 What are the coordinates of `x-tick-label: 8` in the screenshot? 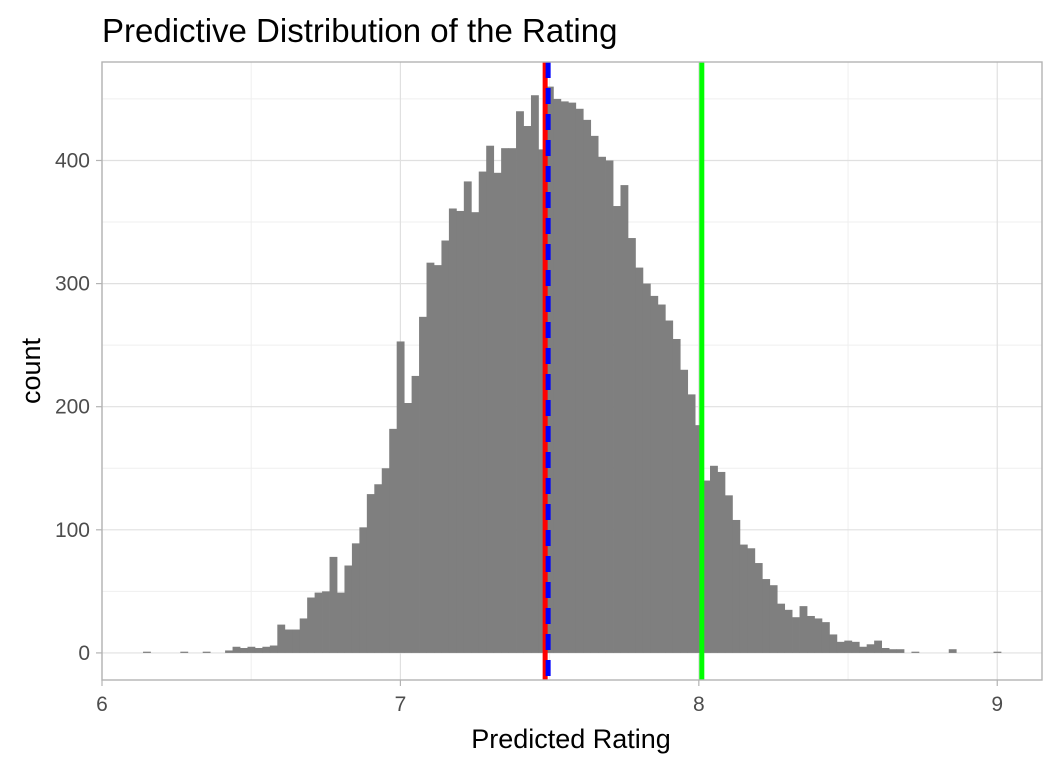 It's located at (699, 704).